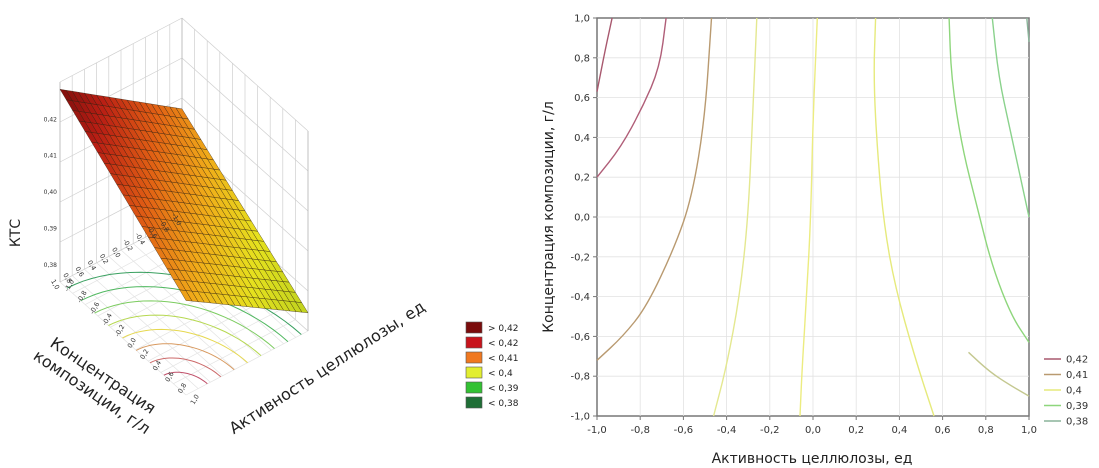 This screenshot has height=468, width=1099. What do you see at coordinates (186, 295) in the screenshot?
I see `surface-cell` at bounding box center [186, 295].